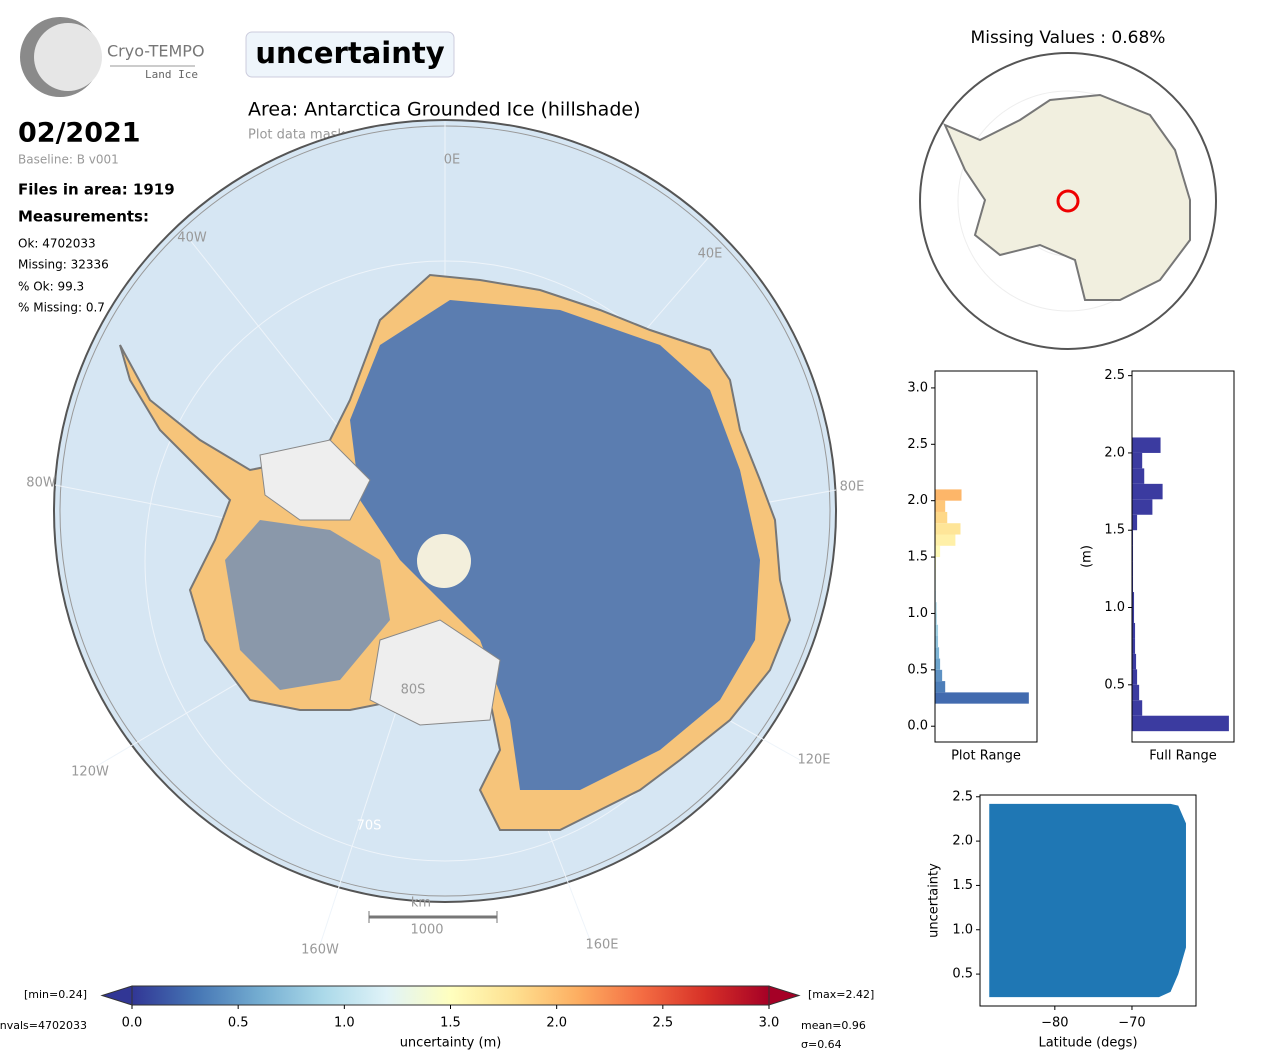  What do you see at coordinates (51, 287) in the screenshot?
I see `stat: % Ok: 99.3` at bounding box center [51, 287].